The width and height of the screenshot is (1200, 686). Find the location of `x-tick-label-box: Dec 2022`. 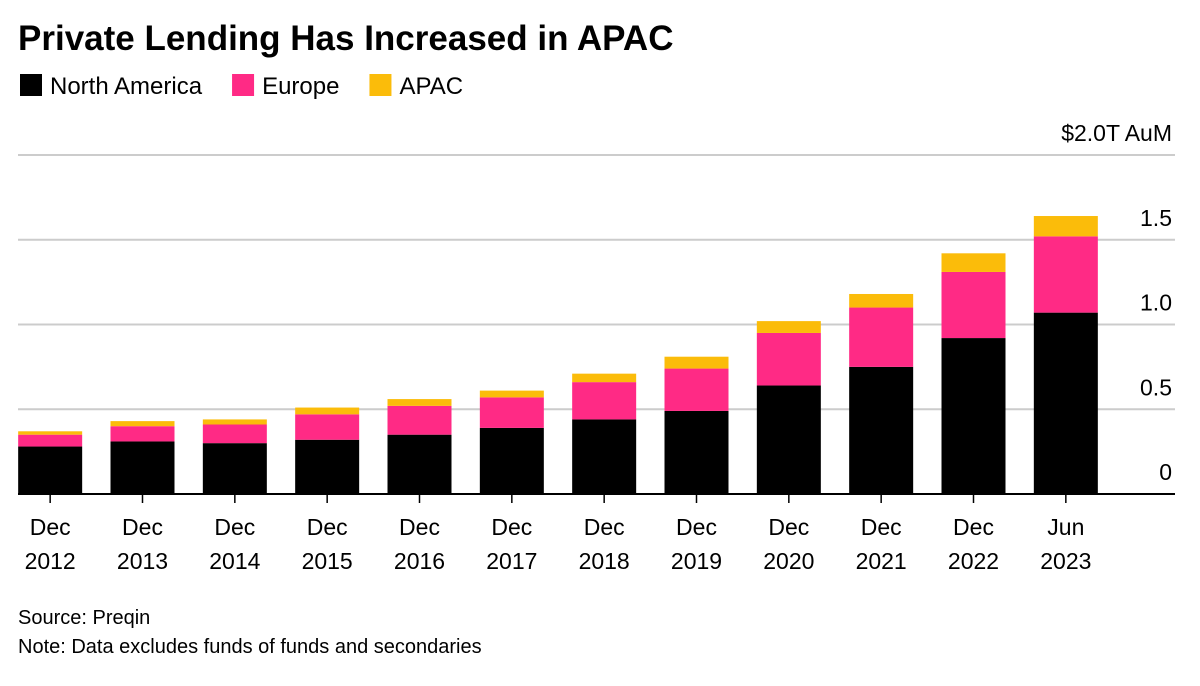

x-tick-label-box: Dec 2022 is located at coordinates (973, 544).